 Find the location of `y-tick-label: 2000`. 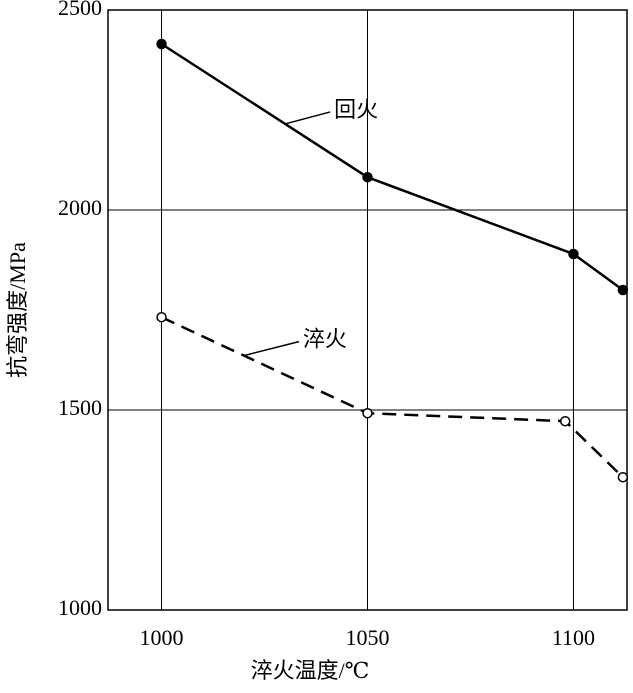

y-tick-label: 2000 is located at coordinates (80, 207).